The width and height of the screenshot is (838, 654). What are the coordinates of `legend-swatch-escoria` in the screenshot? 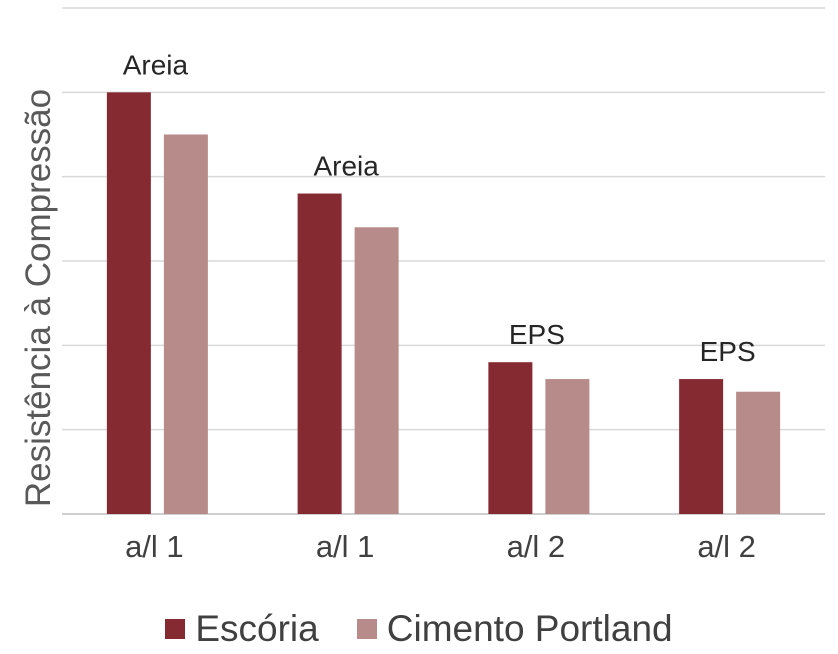 It's located at (175, 628).